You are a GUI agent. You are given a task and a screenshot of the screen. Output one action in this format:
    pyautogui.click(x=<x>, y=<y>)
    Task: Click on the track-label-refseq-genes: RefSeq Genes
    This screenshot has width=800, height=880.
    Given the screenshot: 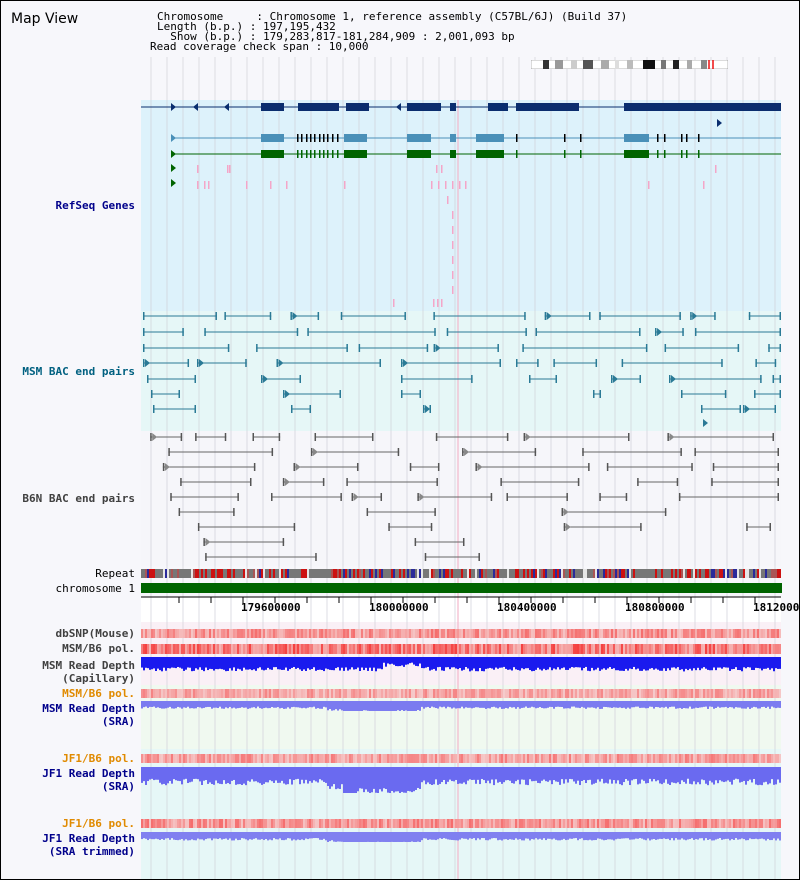 What is the action you would take?
    pyautogui.click(x=95, y=205)
    